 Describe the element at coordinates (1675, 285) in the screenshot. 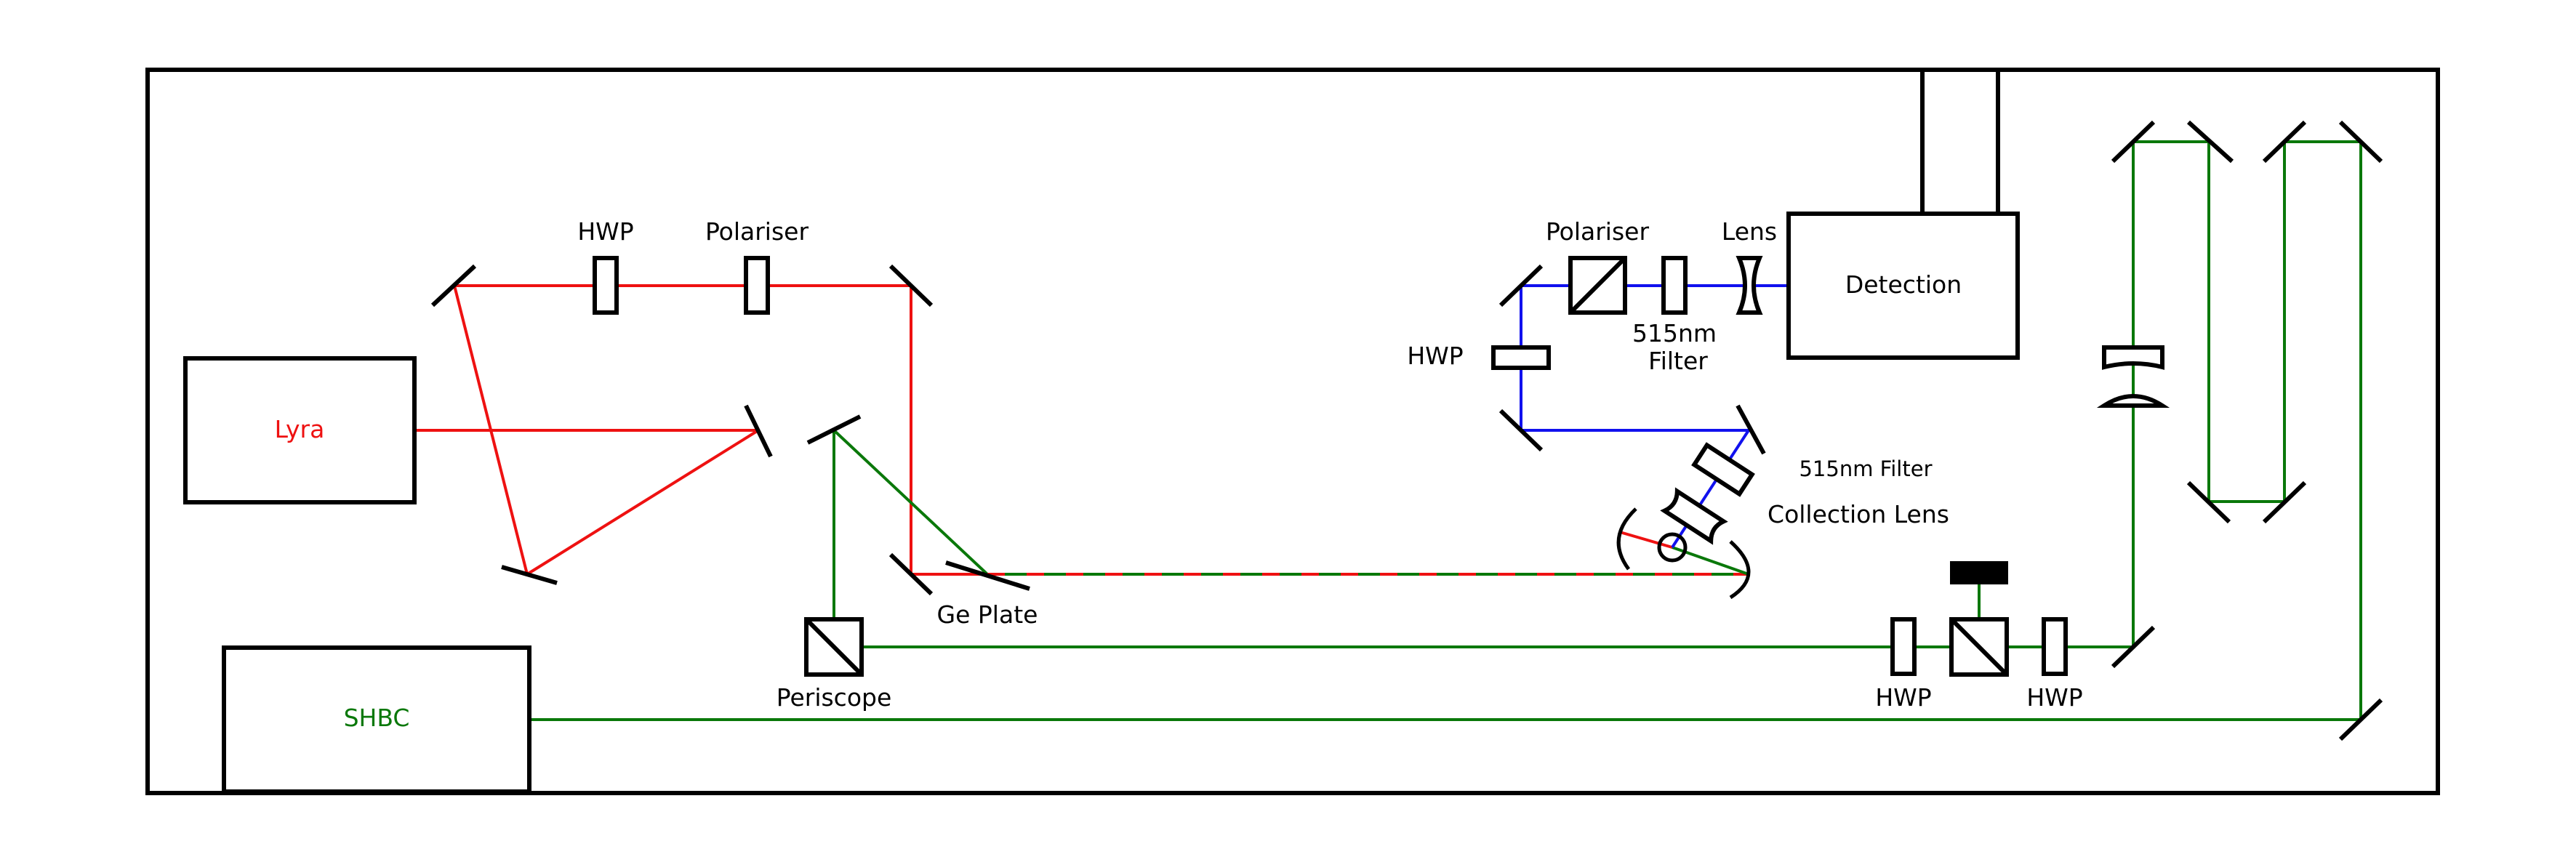

I see `filter-515-top` at that location.